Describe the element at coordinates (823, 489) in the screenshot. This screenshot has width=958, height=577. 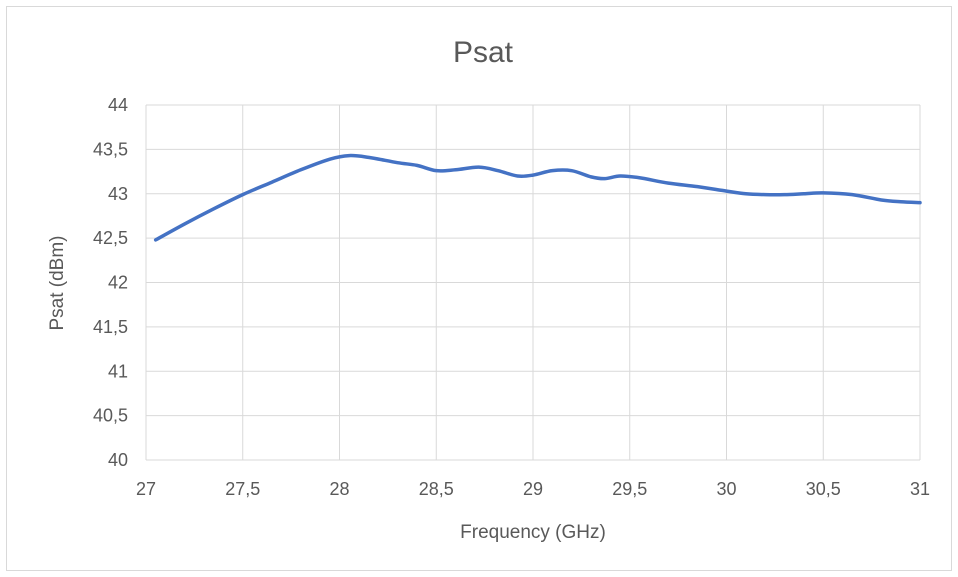
I see `x-tick-label: 30,5` at that location.